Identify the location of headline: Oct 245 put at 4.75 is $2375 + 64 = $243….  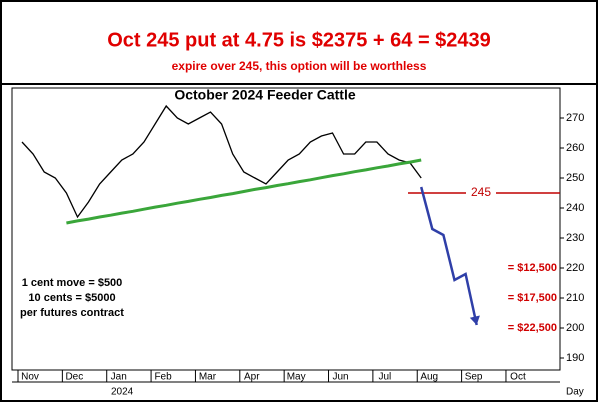
(299, 40).